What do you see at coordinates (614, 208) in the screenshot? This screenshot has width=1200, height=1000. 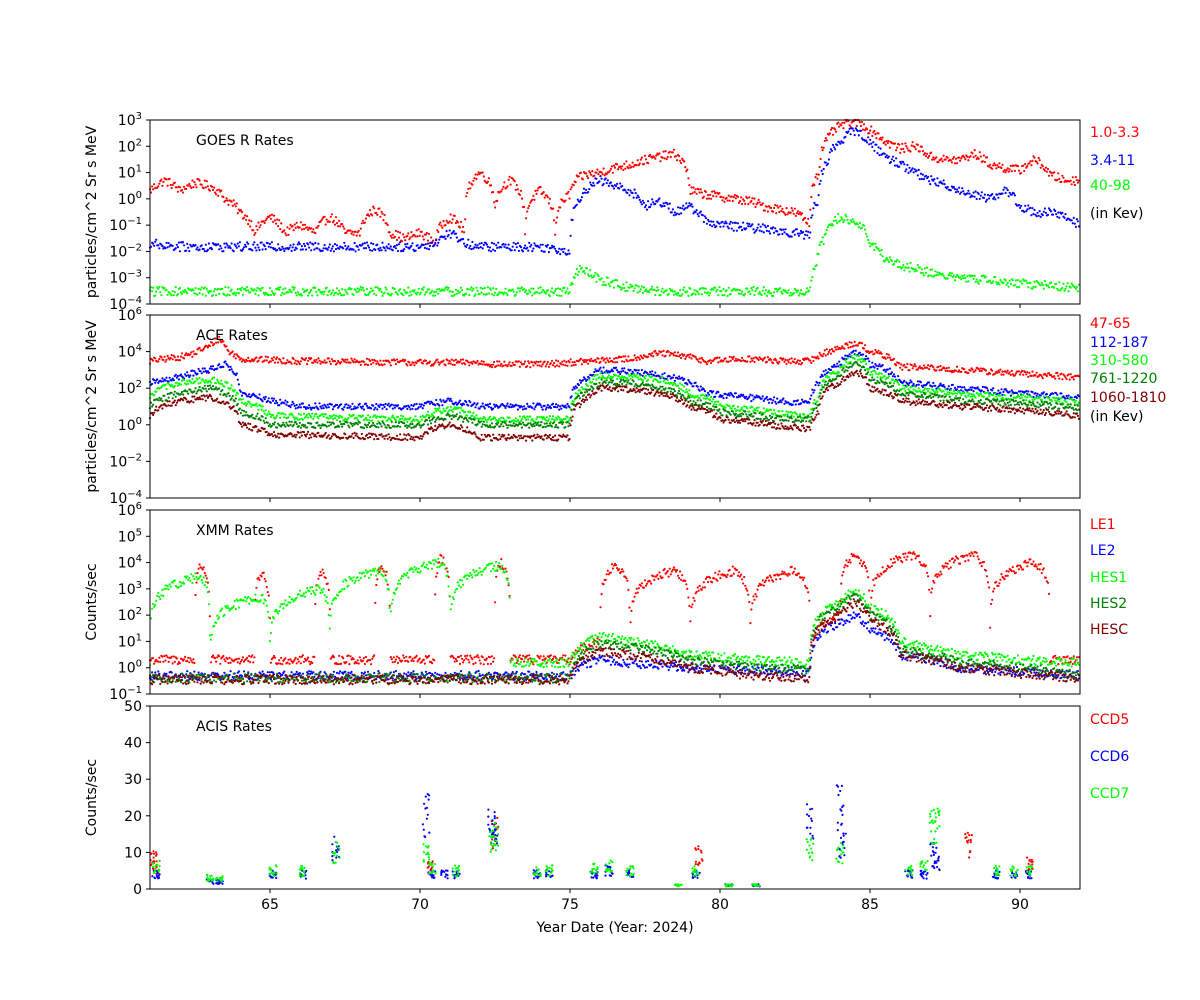 I see `data-points` at bounding box center [614, 208].